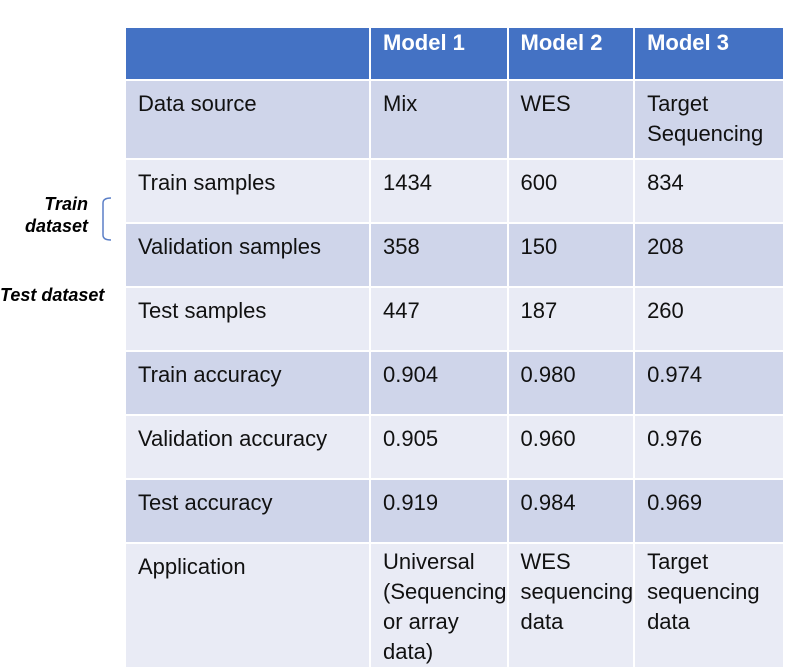 The image size is (808, 669). I want to click on table-cell: Universal (Sequencing or array data), so click(439, 605).